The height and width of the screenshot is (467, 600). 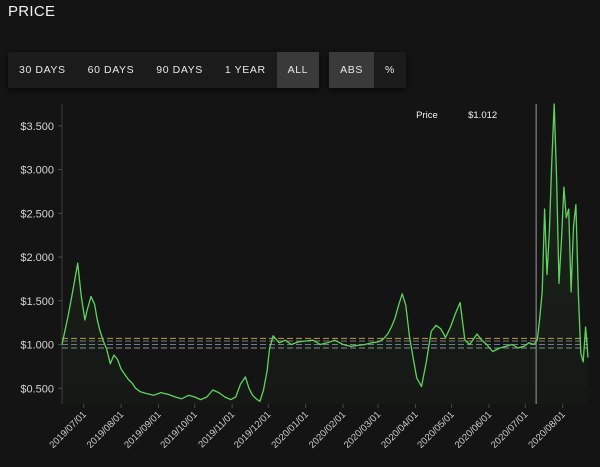 What do you see at coordinates (111, 70) in the screenshot?
I see `range-60-days-button: 60 DAYS` at bounding box center [111, 70].